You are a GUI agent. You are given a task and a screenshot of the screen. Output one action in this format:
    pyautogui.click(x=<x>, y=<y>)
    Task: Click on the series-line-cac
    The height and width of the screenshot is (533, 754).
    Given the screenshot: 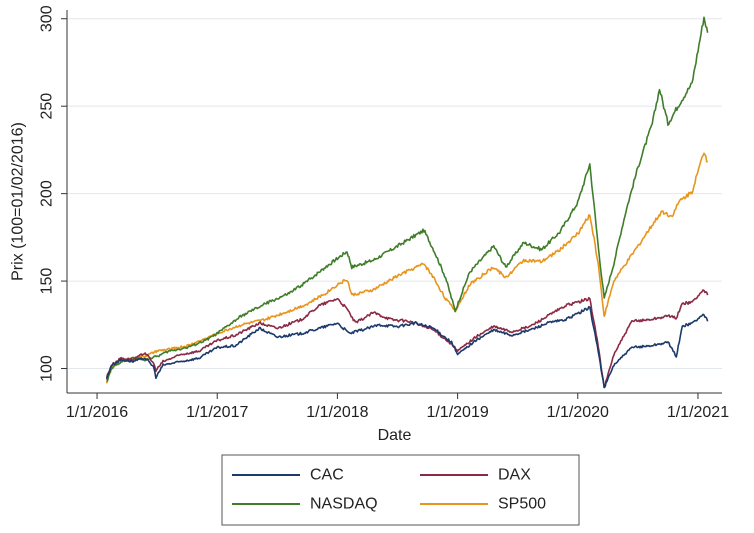 What is the action you would take?
    pyautogui.click(x=407, y=347)
    